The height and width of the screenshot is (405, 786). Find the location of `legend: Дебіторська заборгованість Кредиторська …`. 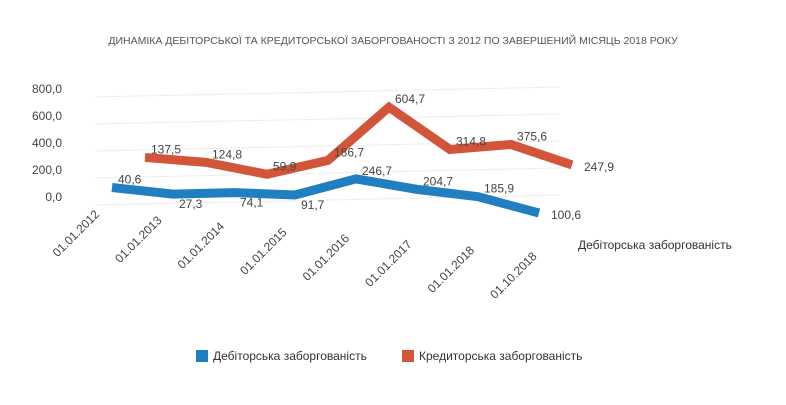

legend: Дебіторська заборгованість Кредиторська … is located at coordinates (389, 356).